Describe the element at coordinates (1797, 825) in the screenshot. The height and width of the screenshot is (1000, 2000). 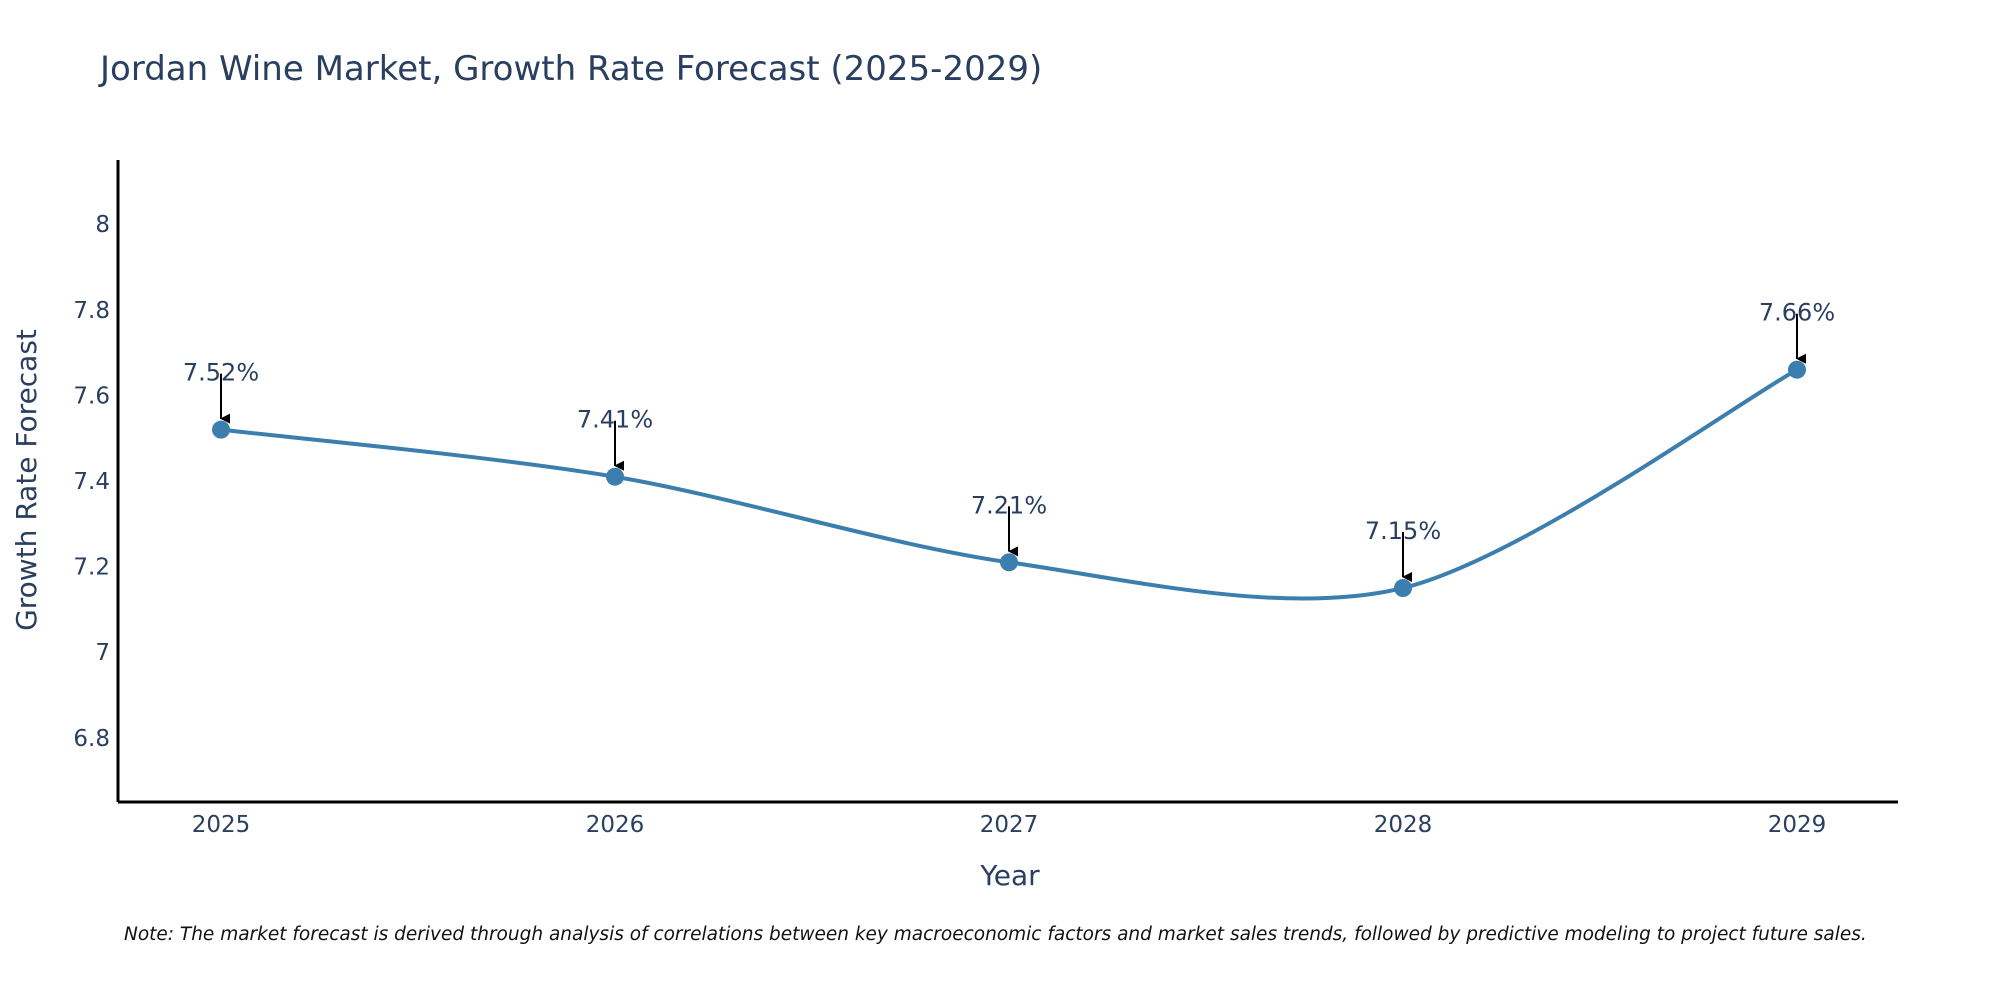
I see `x-tick-label: 2029` at that location.